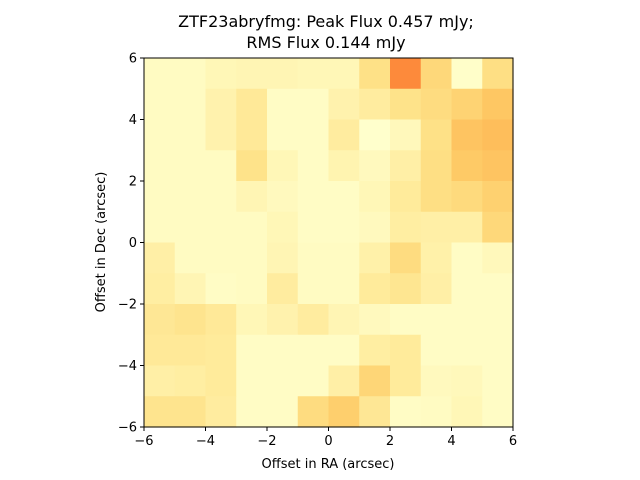  I want to click on y-tick-label: −2, so click(127, 305).